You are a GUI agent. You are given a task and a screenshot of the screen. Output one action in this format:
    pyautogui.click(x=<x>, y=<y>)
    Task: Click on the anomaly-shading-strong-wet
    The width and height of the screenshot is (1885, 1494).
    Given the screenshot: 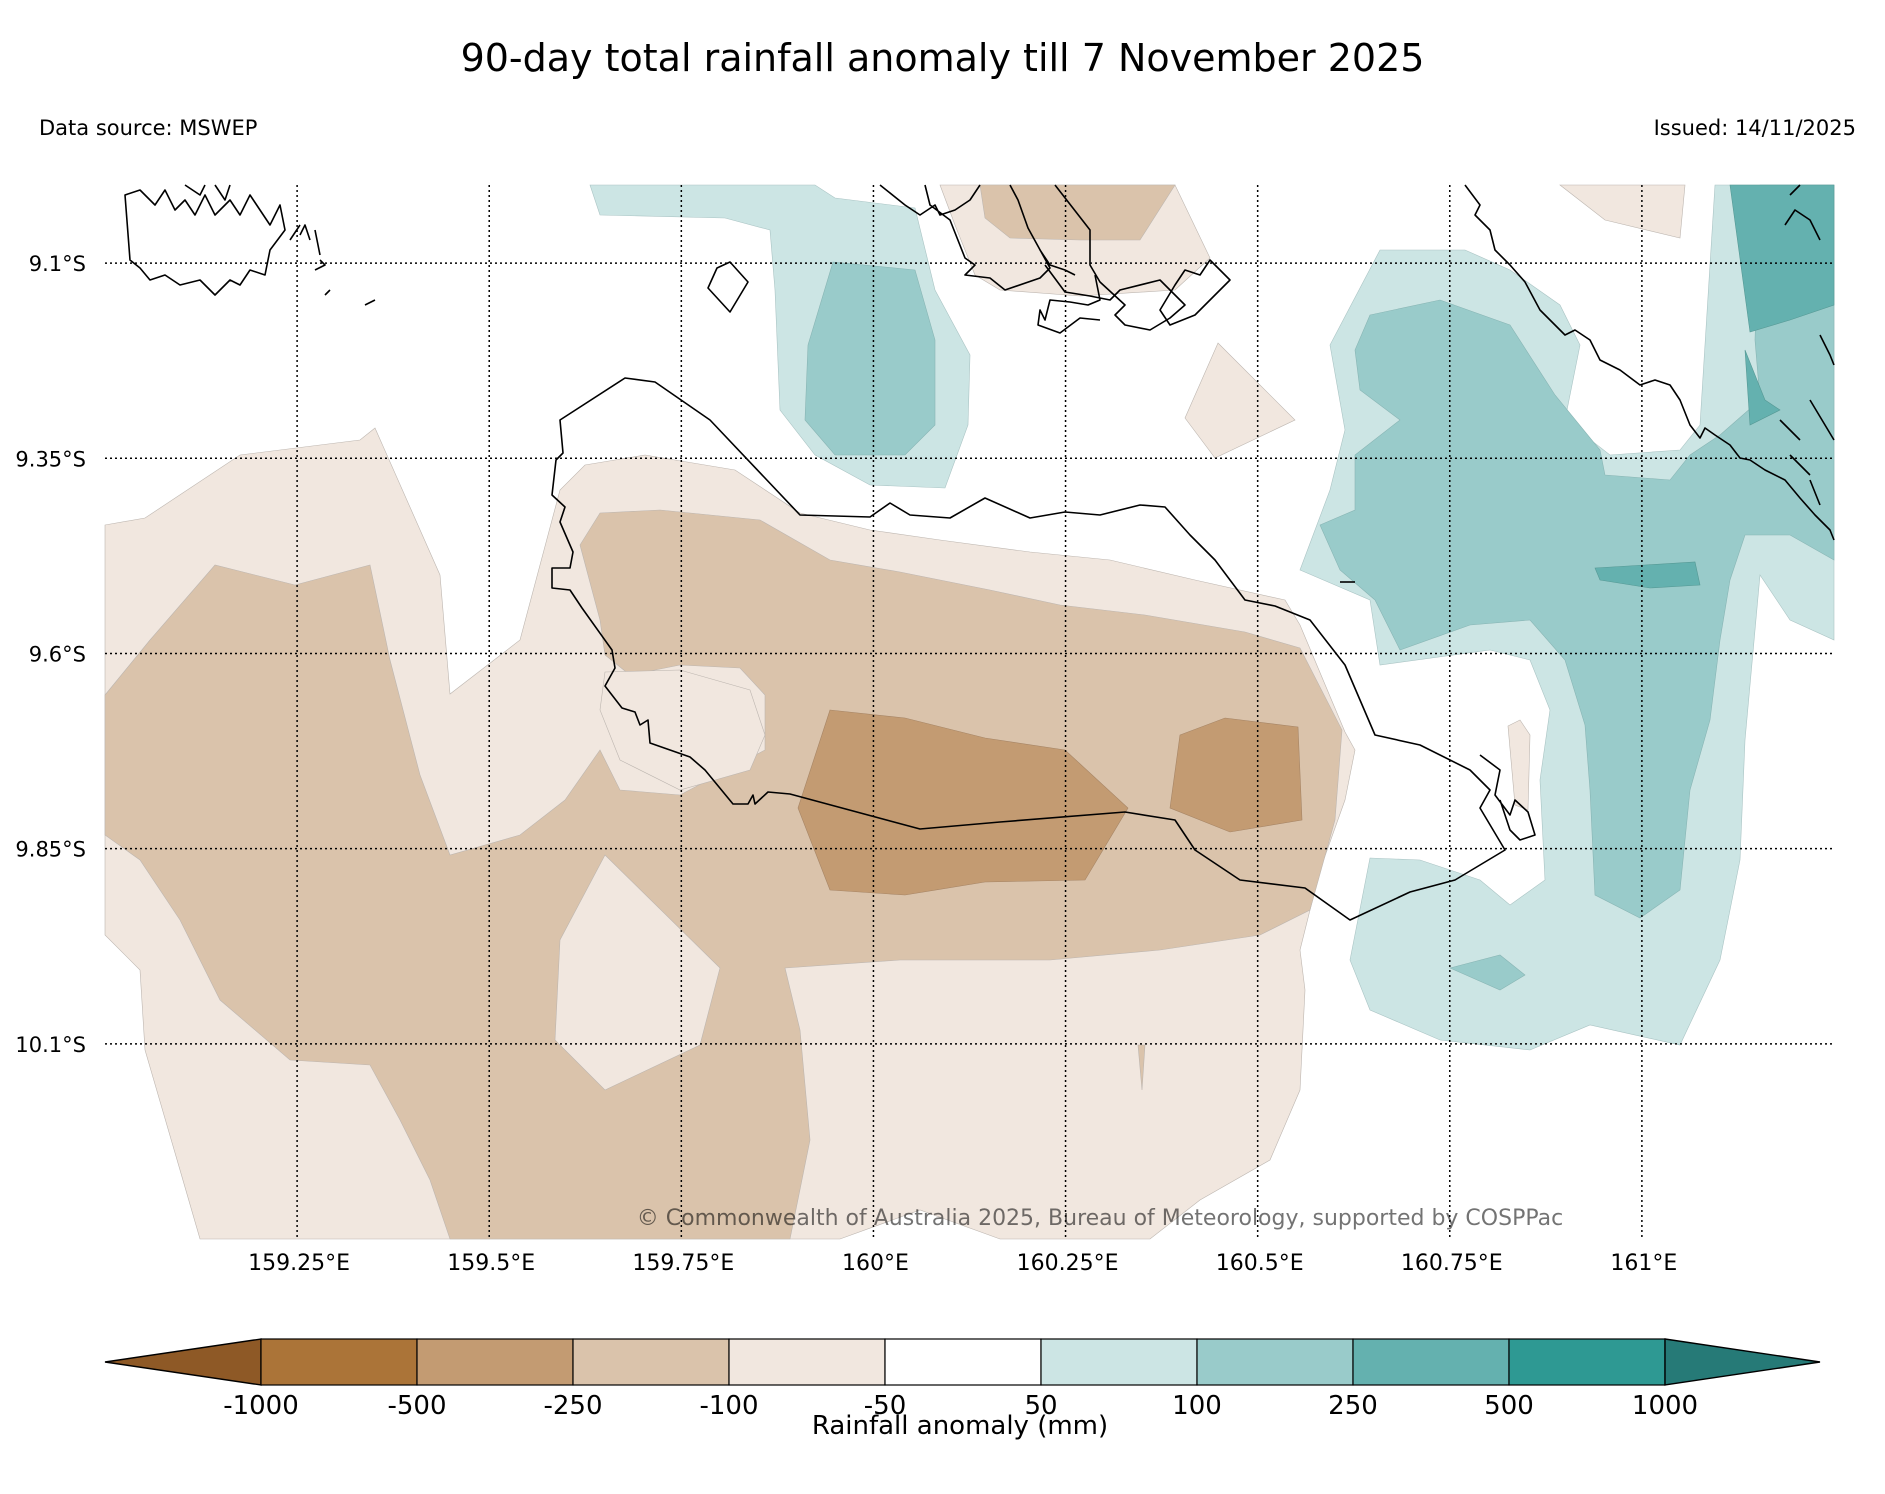 What is the action you would take?
    pyautogui.click(x=1714, y=386)
    